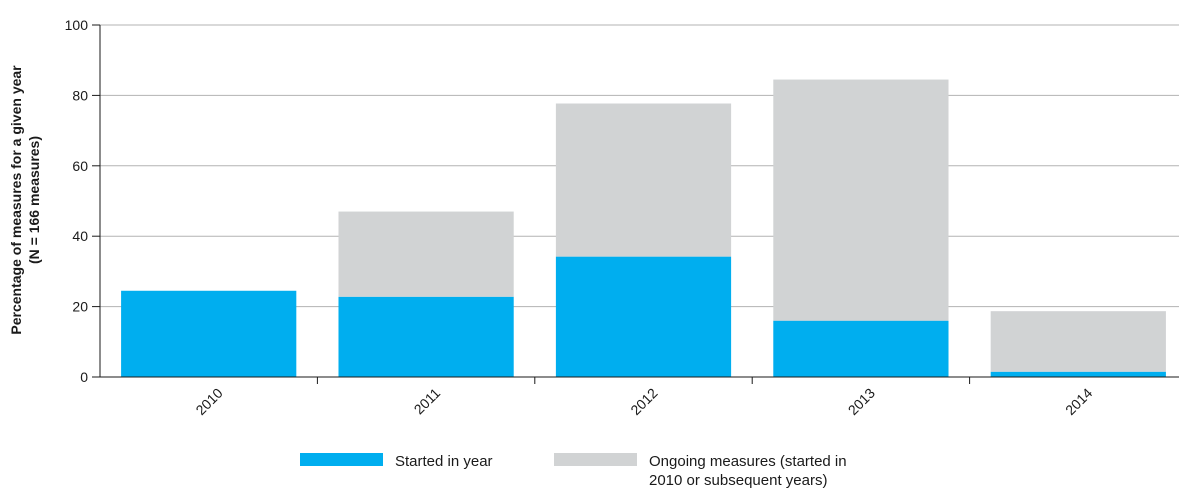 The image size is (1179, 494). What do you see at coordinates (425, 254) in the screenshot?
I see `bar-2011-ongoing` at bounding box center [425, 254].